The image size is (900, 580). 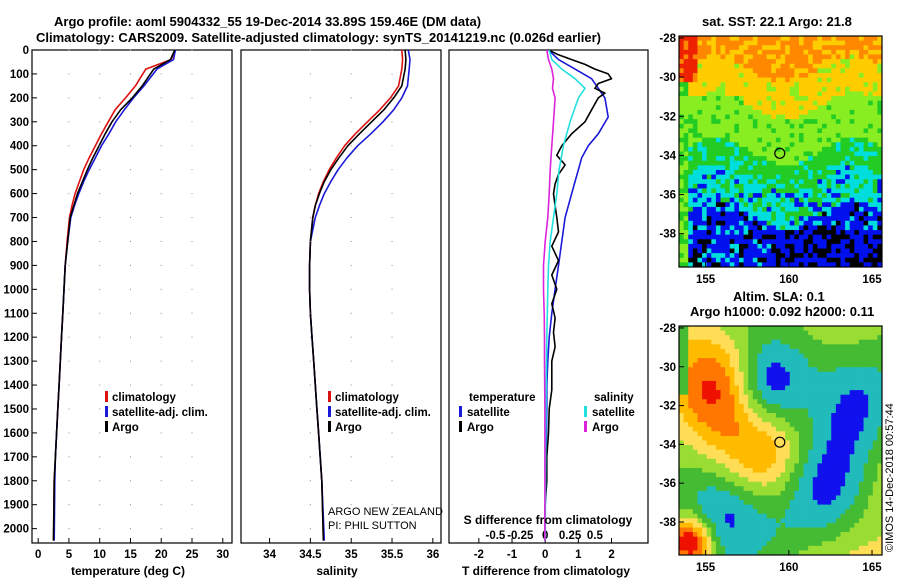 What do you see at coordinates (16, 362) in the screenshot?
I see `depth-tick-label: 1300` at bounding box center [16, 362].